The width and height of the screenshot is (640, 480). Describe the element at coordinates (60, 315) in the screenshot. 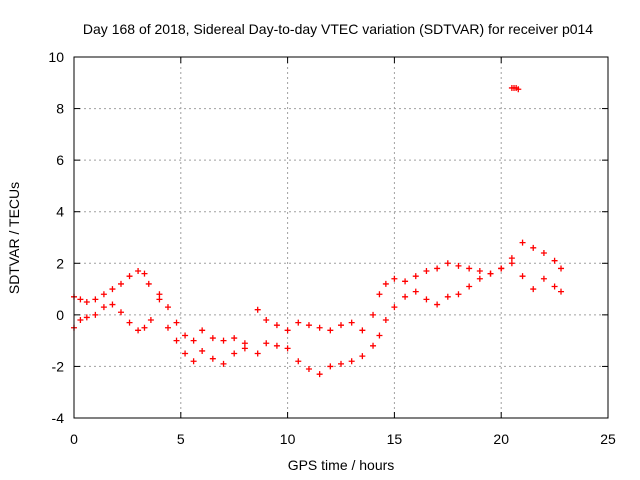

I see `y-tick-label: 0` at that location.